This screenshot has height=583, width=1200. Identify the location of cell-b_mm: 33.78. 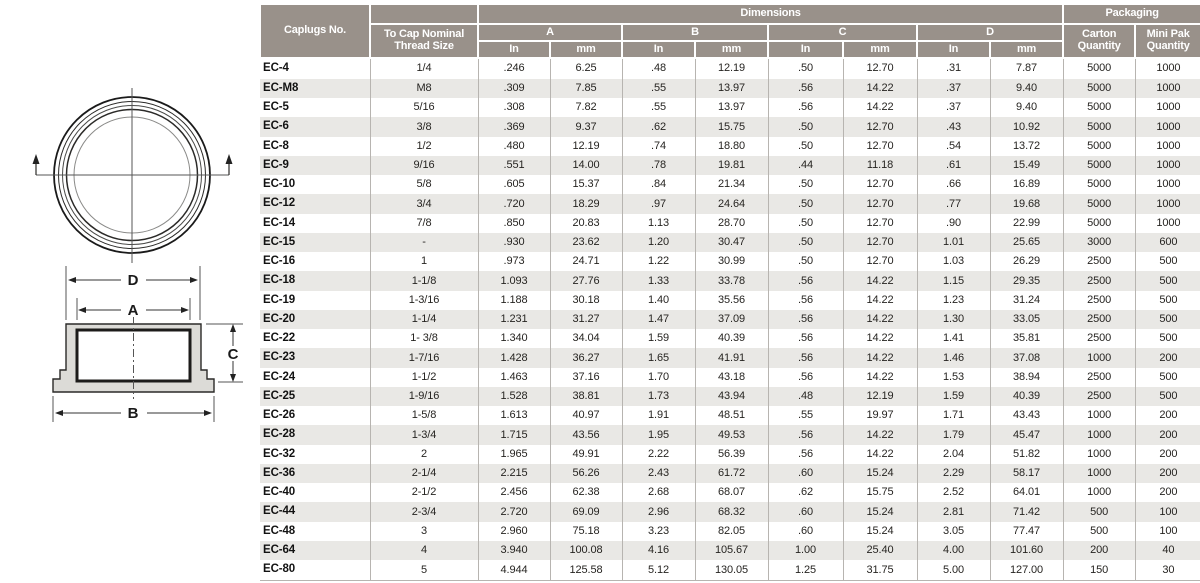
(731, 281).